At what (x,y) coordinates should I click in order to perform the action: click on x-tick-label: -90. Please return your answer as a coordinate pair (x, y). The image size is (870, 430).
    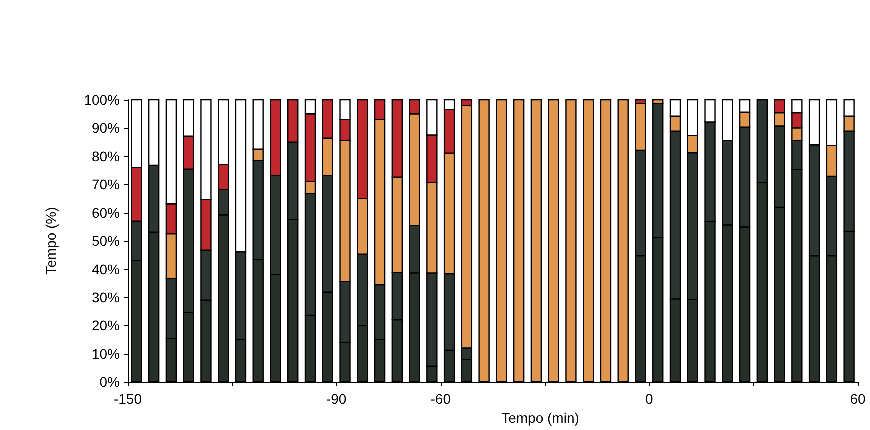
    Looking at the image, I should click on (336, 399).